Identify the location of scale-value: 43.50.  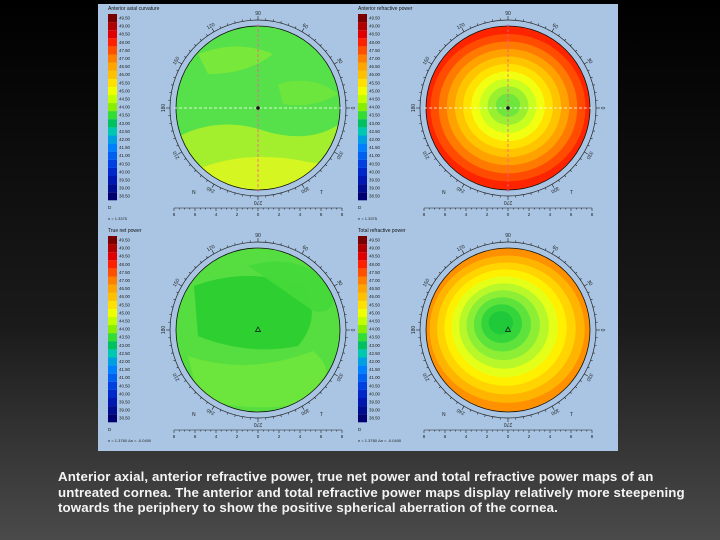
(125, 337).